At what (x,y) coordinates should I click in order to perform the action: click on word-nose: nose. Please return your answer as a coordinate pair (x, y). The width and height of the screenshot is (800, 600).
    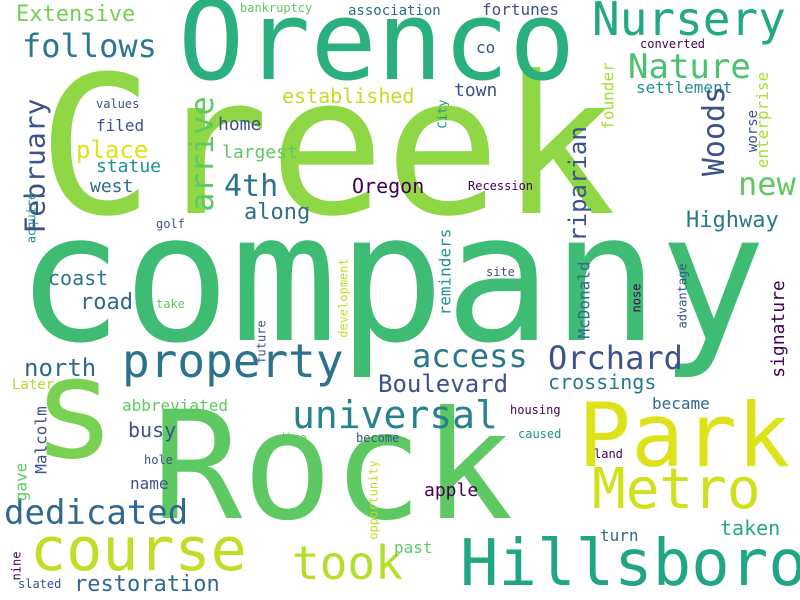
    Looking at the image, I should click on (636, 298).